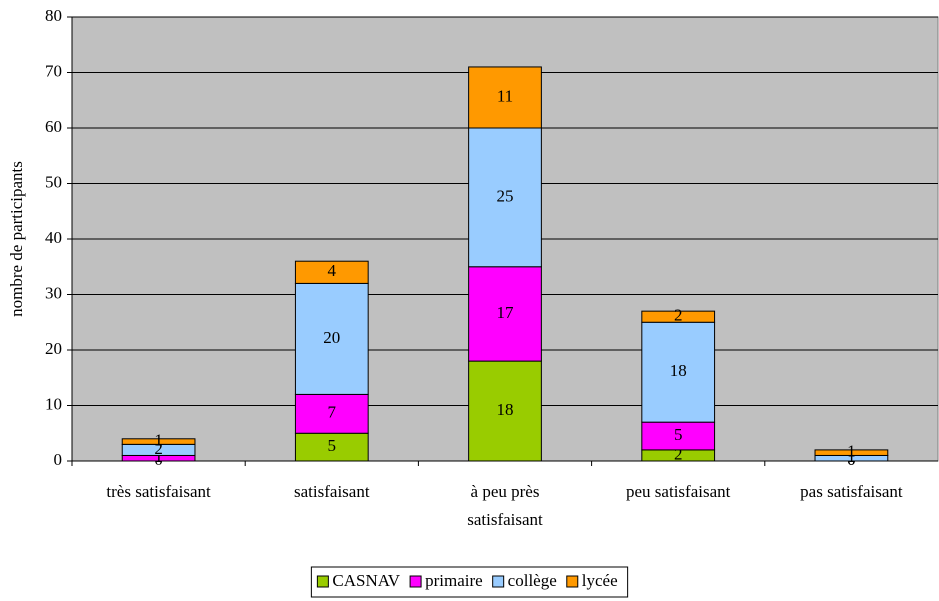  I want to click on y-tick-label: 70, so click(53, 70).